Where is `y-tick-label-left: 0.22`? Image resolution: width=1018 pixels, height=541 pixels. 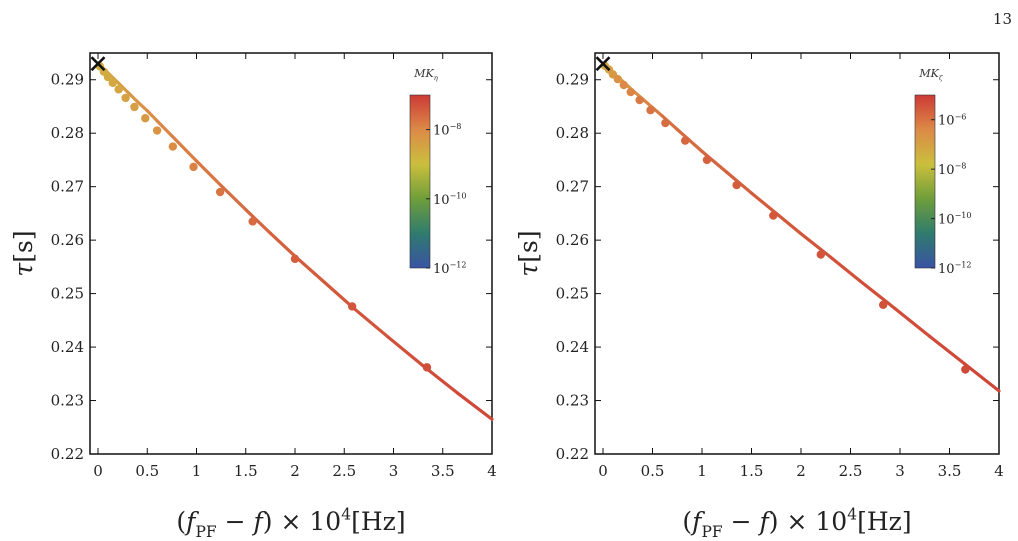
y-tick-label-left: 0.22 is located at coordinates (67, 454).